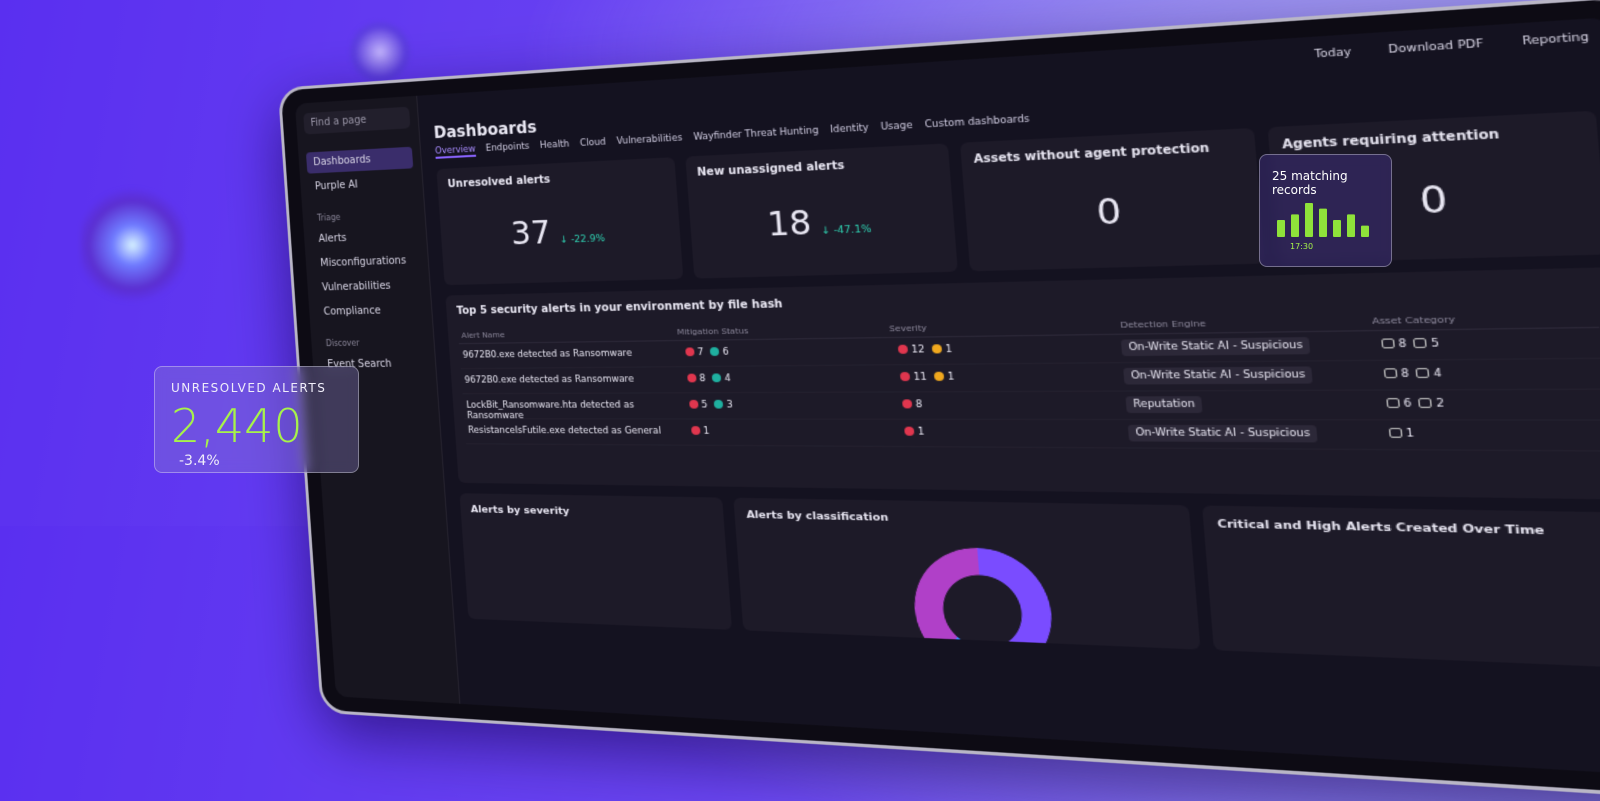 The height and width of the screenshot is (801, 1600). I want to click on chart-panel: Alerts by severity, so click(596, 561).